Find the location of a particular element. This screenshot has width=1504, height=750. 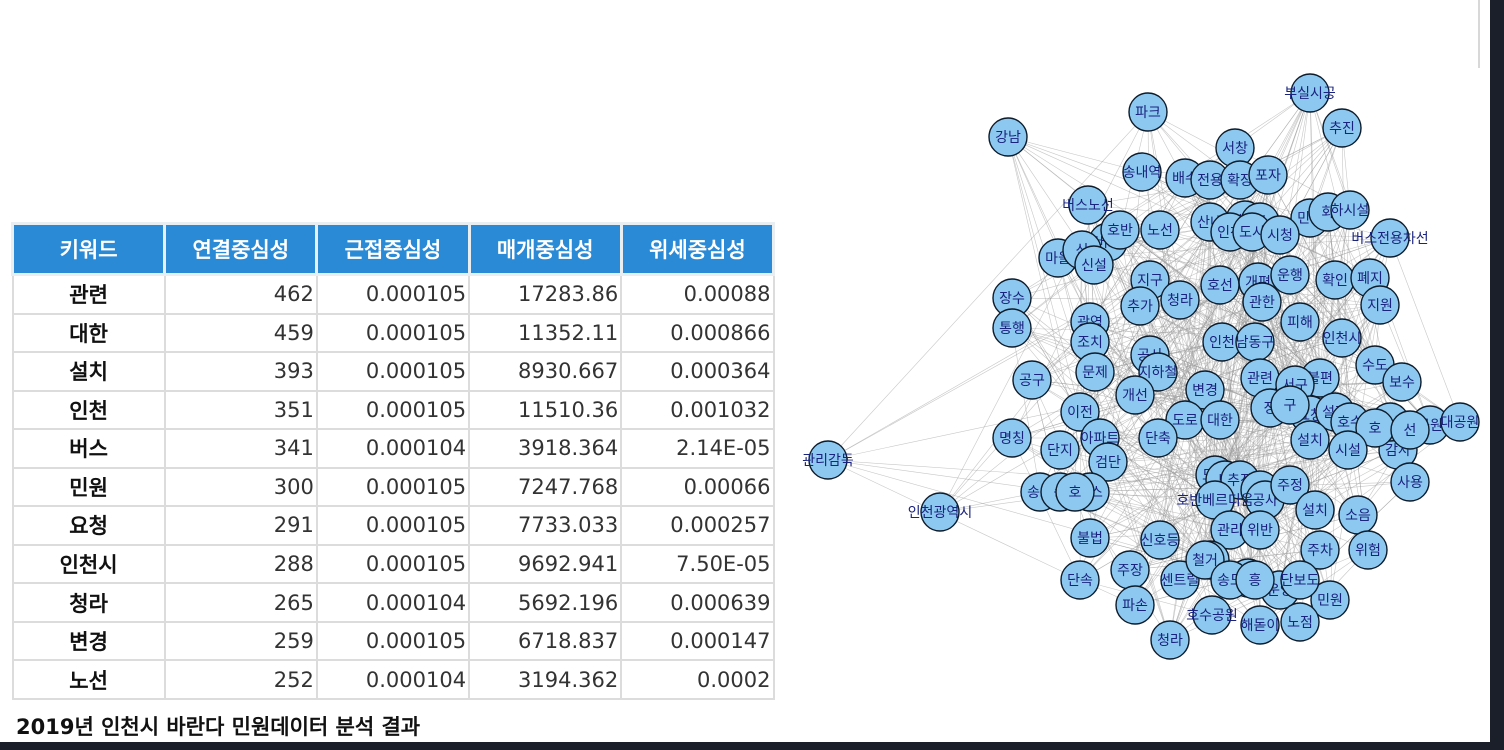

network-node: 관한 is located at coordinates (1262, 302).